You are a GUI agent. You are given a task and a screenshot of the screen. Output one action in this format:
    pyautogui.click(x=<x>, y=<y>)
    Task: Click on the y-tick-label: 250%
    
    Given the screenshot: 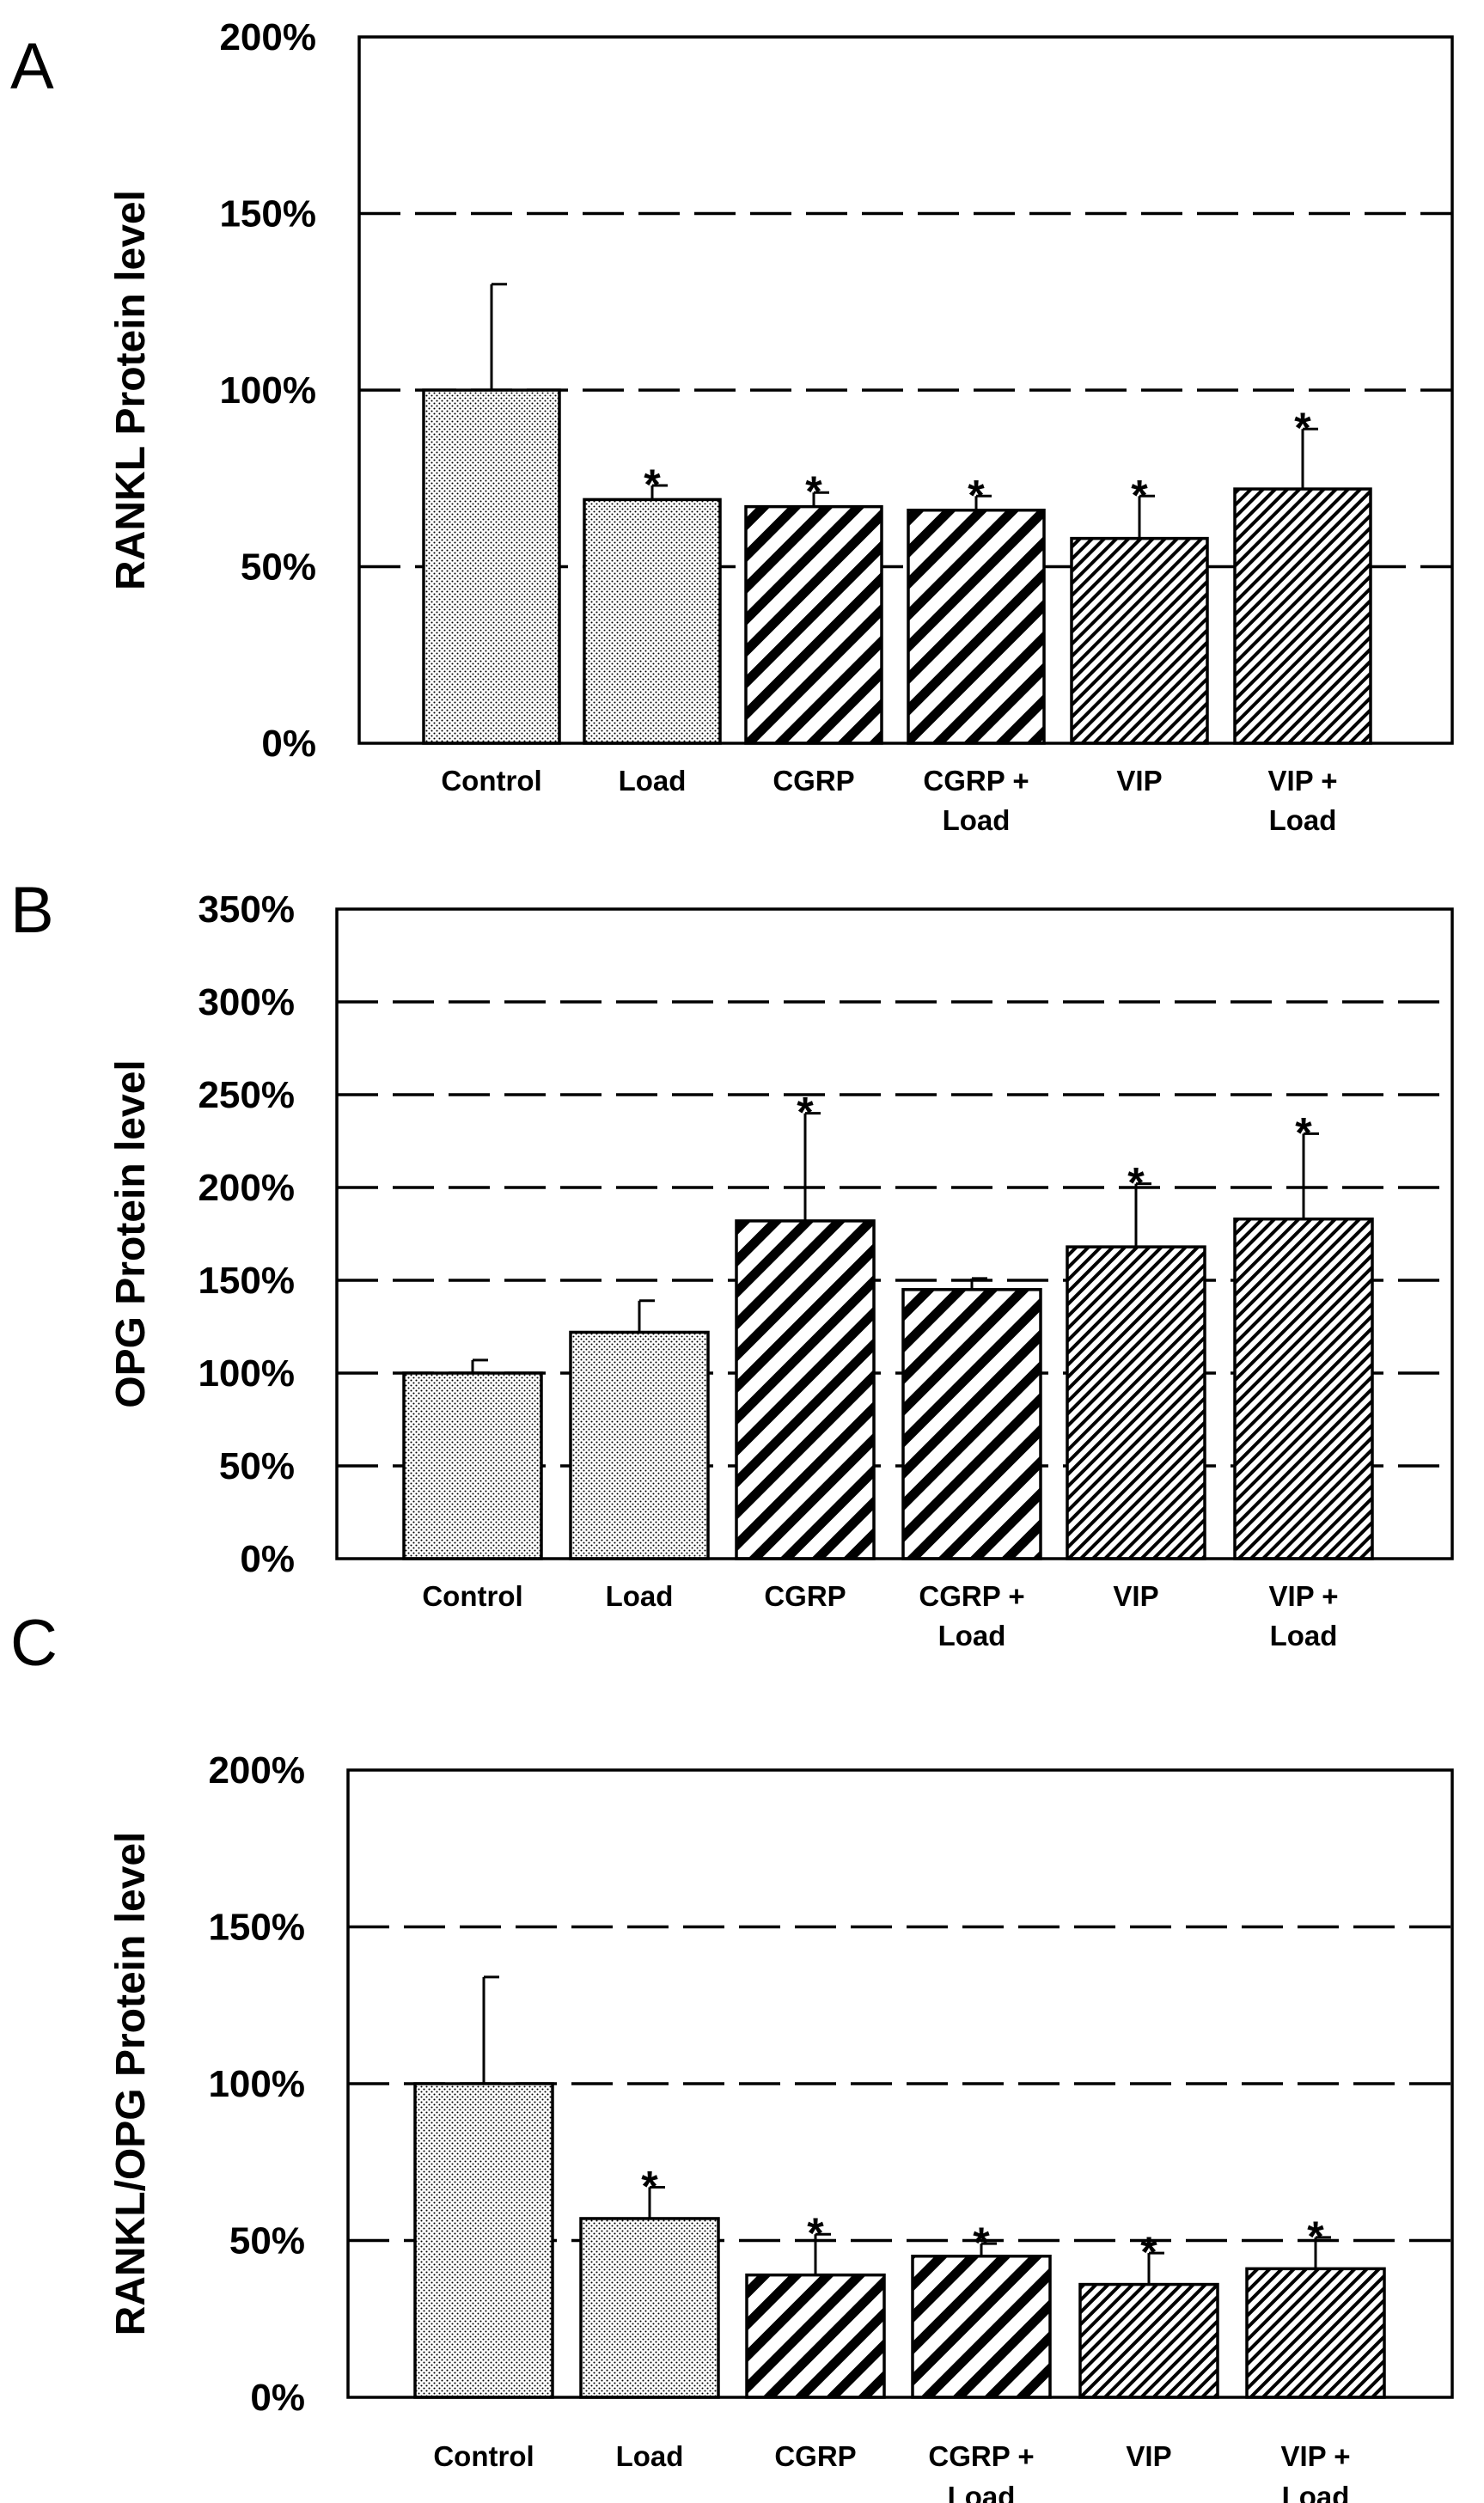 What is the action you would take?
    pyautogui.click(x=247, y=1095)
    